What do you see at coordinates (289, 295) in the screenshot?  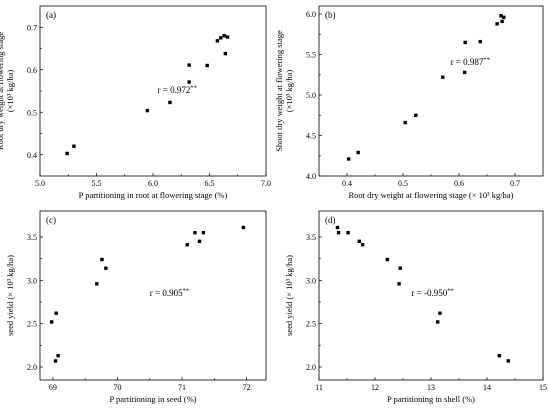 I see `y-axis-label-d: seed yield (× 10³ kg/ha)` at bounding box center [289, 295].